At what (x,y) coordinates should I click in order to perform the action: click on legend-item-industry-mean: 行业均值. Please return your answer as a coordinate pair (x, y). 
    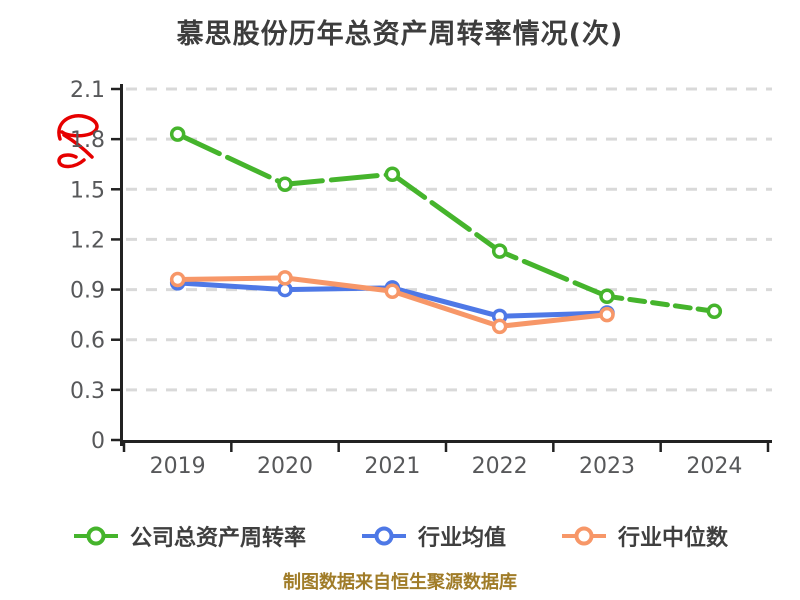
    Looking at the image, I should click on (433, 536).